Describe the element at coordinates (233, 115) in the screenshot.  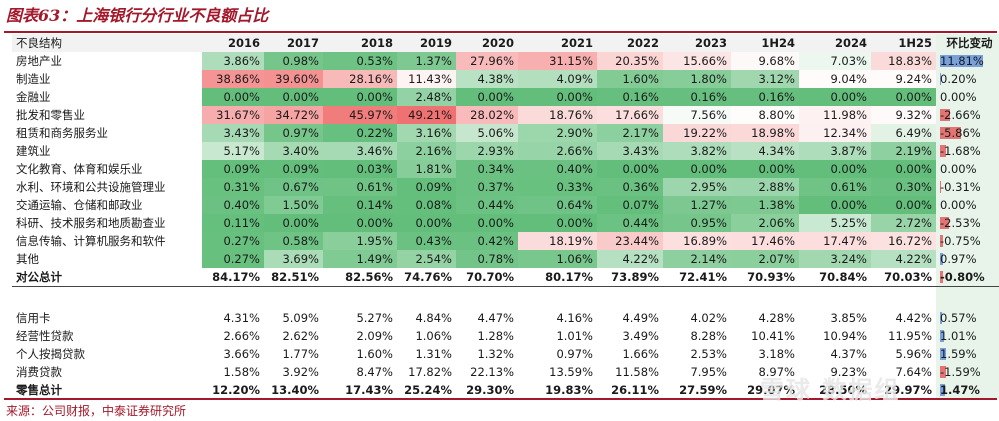
I see `value-cell: 31.67%` at that location.